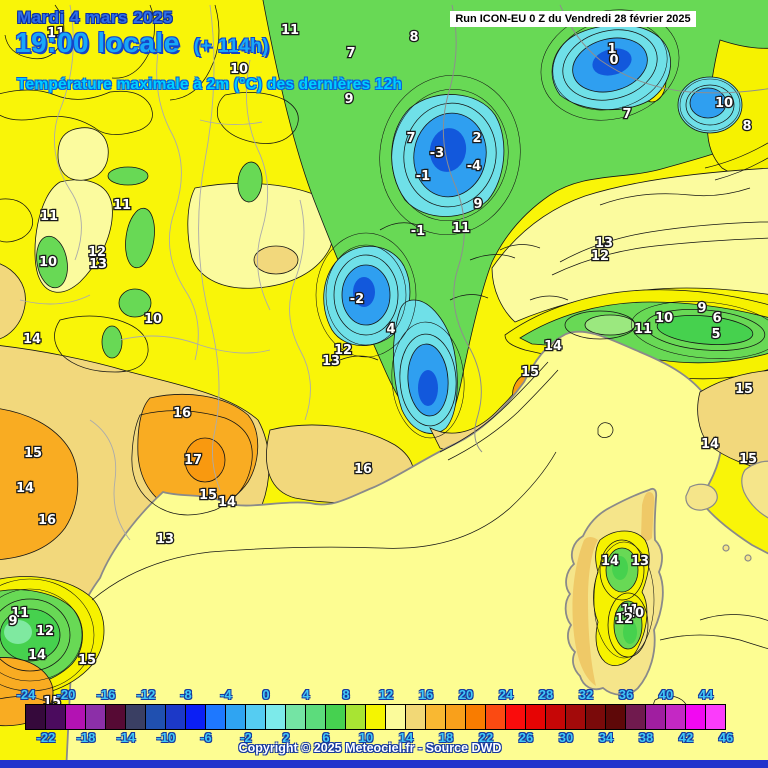 The width and height of the screenshot is (768, 768). Describe the element at coordinates (586, 694) in the screenshot. I see `colorbar-label: 32` at that location.